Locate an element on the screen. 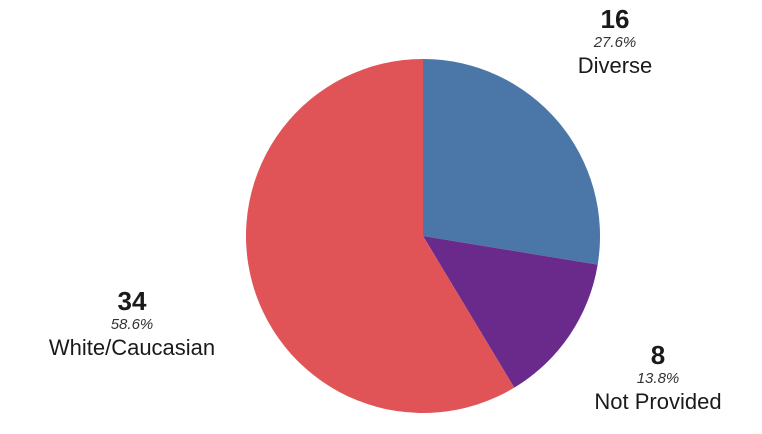 This screenshot has width=762, height=434. slice-label-white-caucasian: 34 58.6% White/Caucasian is located at coordinates (132, 324).